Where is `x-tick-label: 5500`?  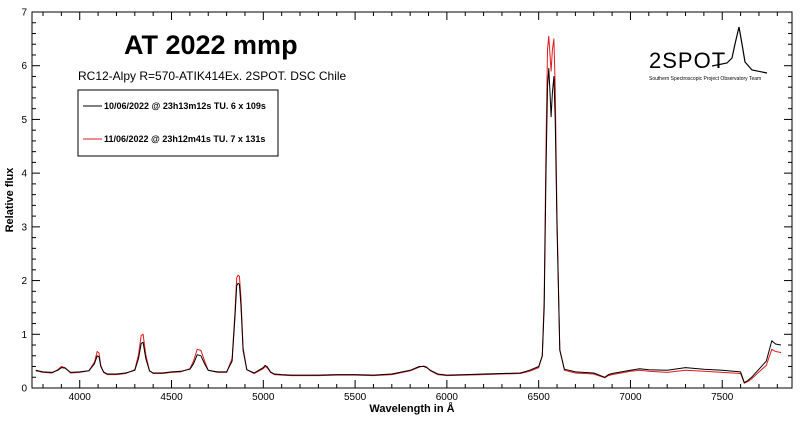
x-tick-label: 5500 is located at coordinates (355, 397).